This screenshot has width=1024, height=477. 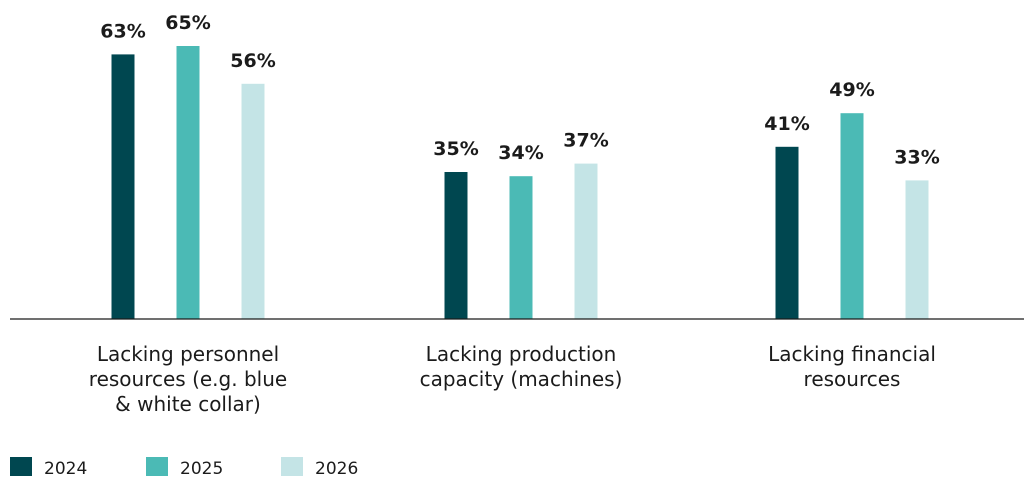 I want to click on value-label-2024-1: 63%, so click(x=122, y=31).